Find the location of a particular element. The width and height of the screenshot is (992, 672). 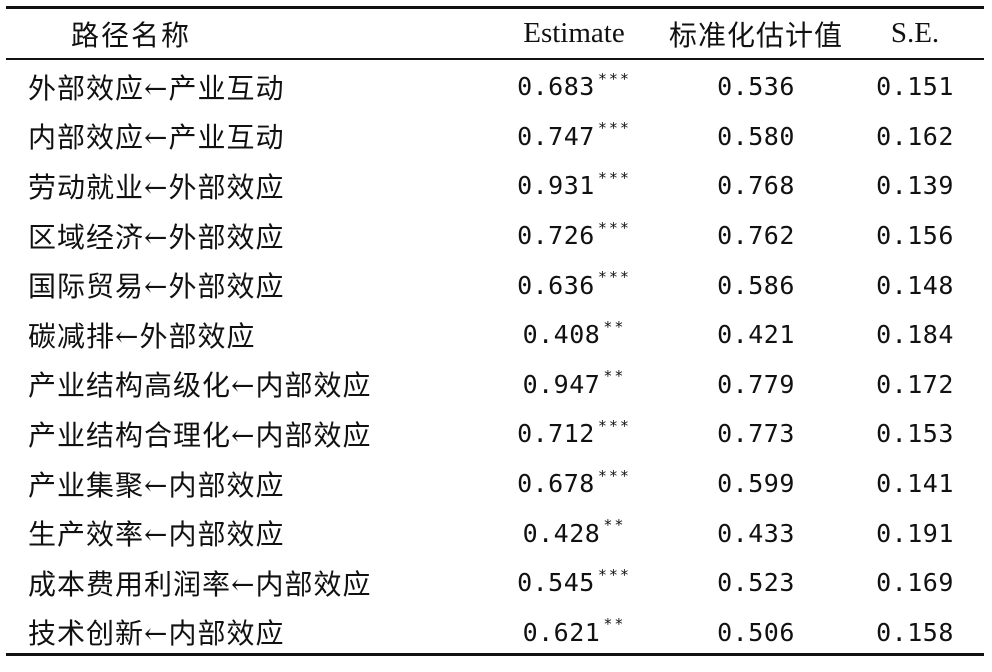

estimate-value: 0.621 is located at coordinates (561, 632).